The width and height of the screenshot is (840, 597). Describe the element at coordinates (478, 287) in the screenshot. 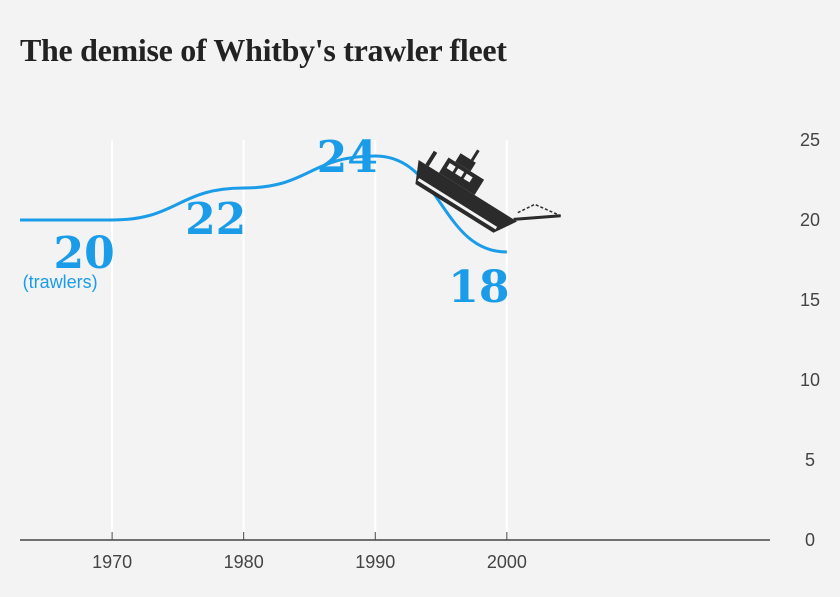

I see `data-label: 18` at that location.